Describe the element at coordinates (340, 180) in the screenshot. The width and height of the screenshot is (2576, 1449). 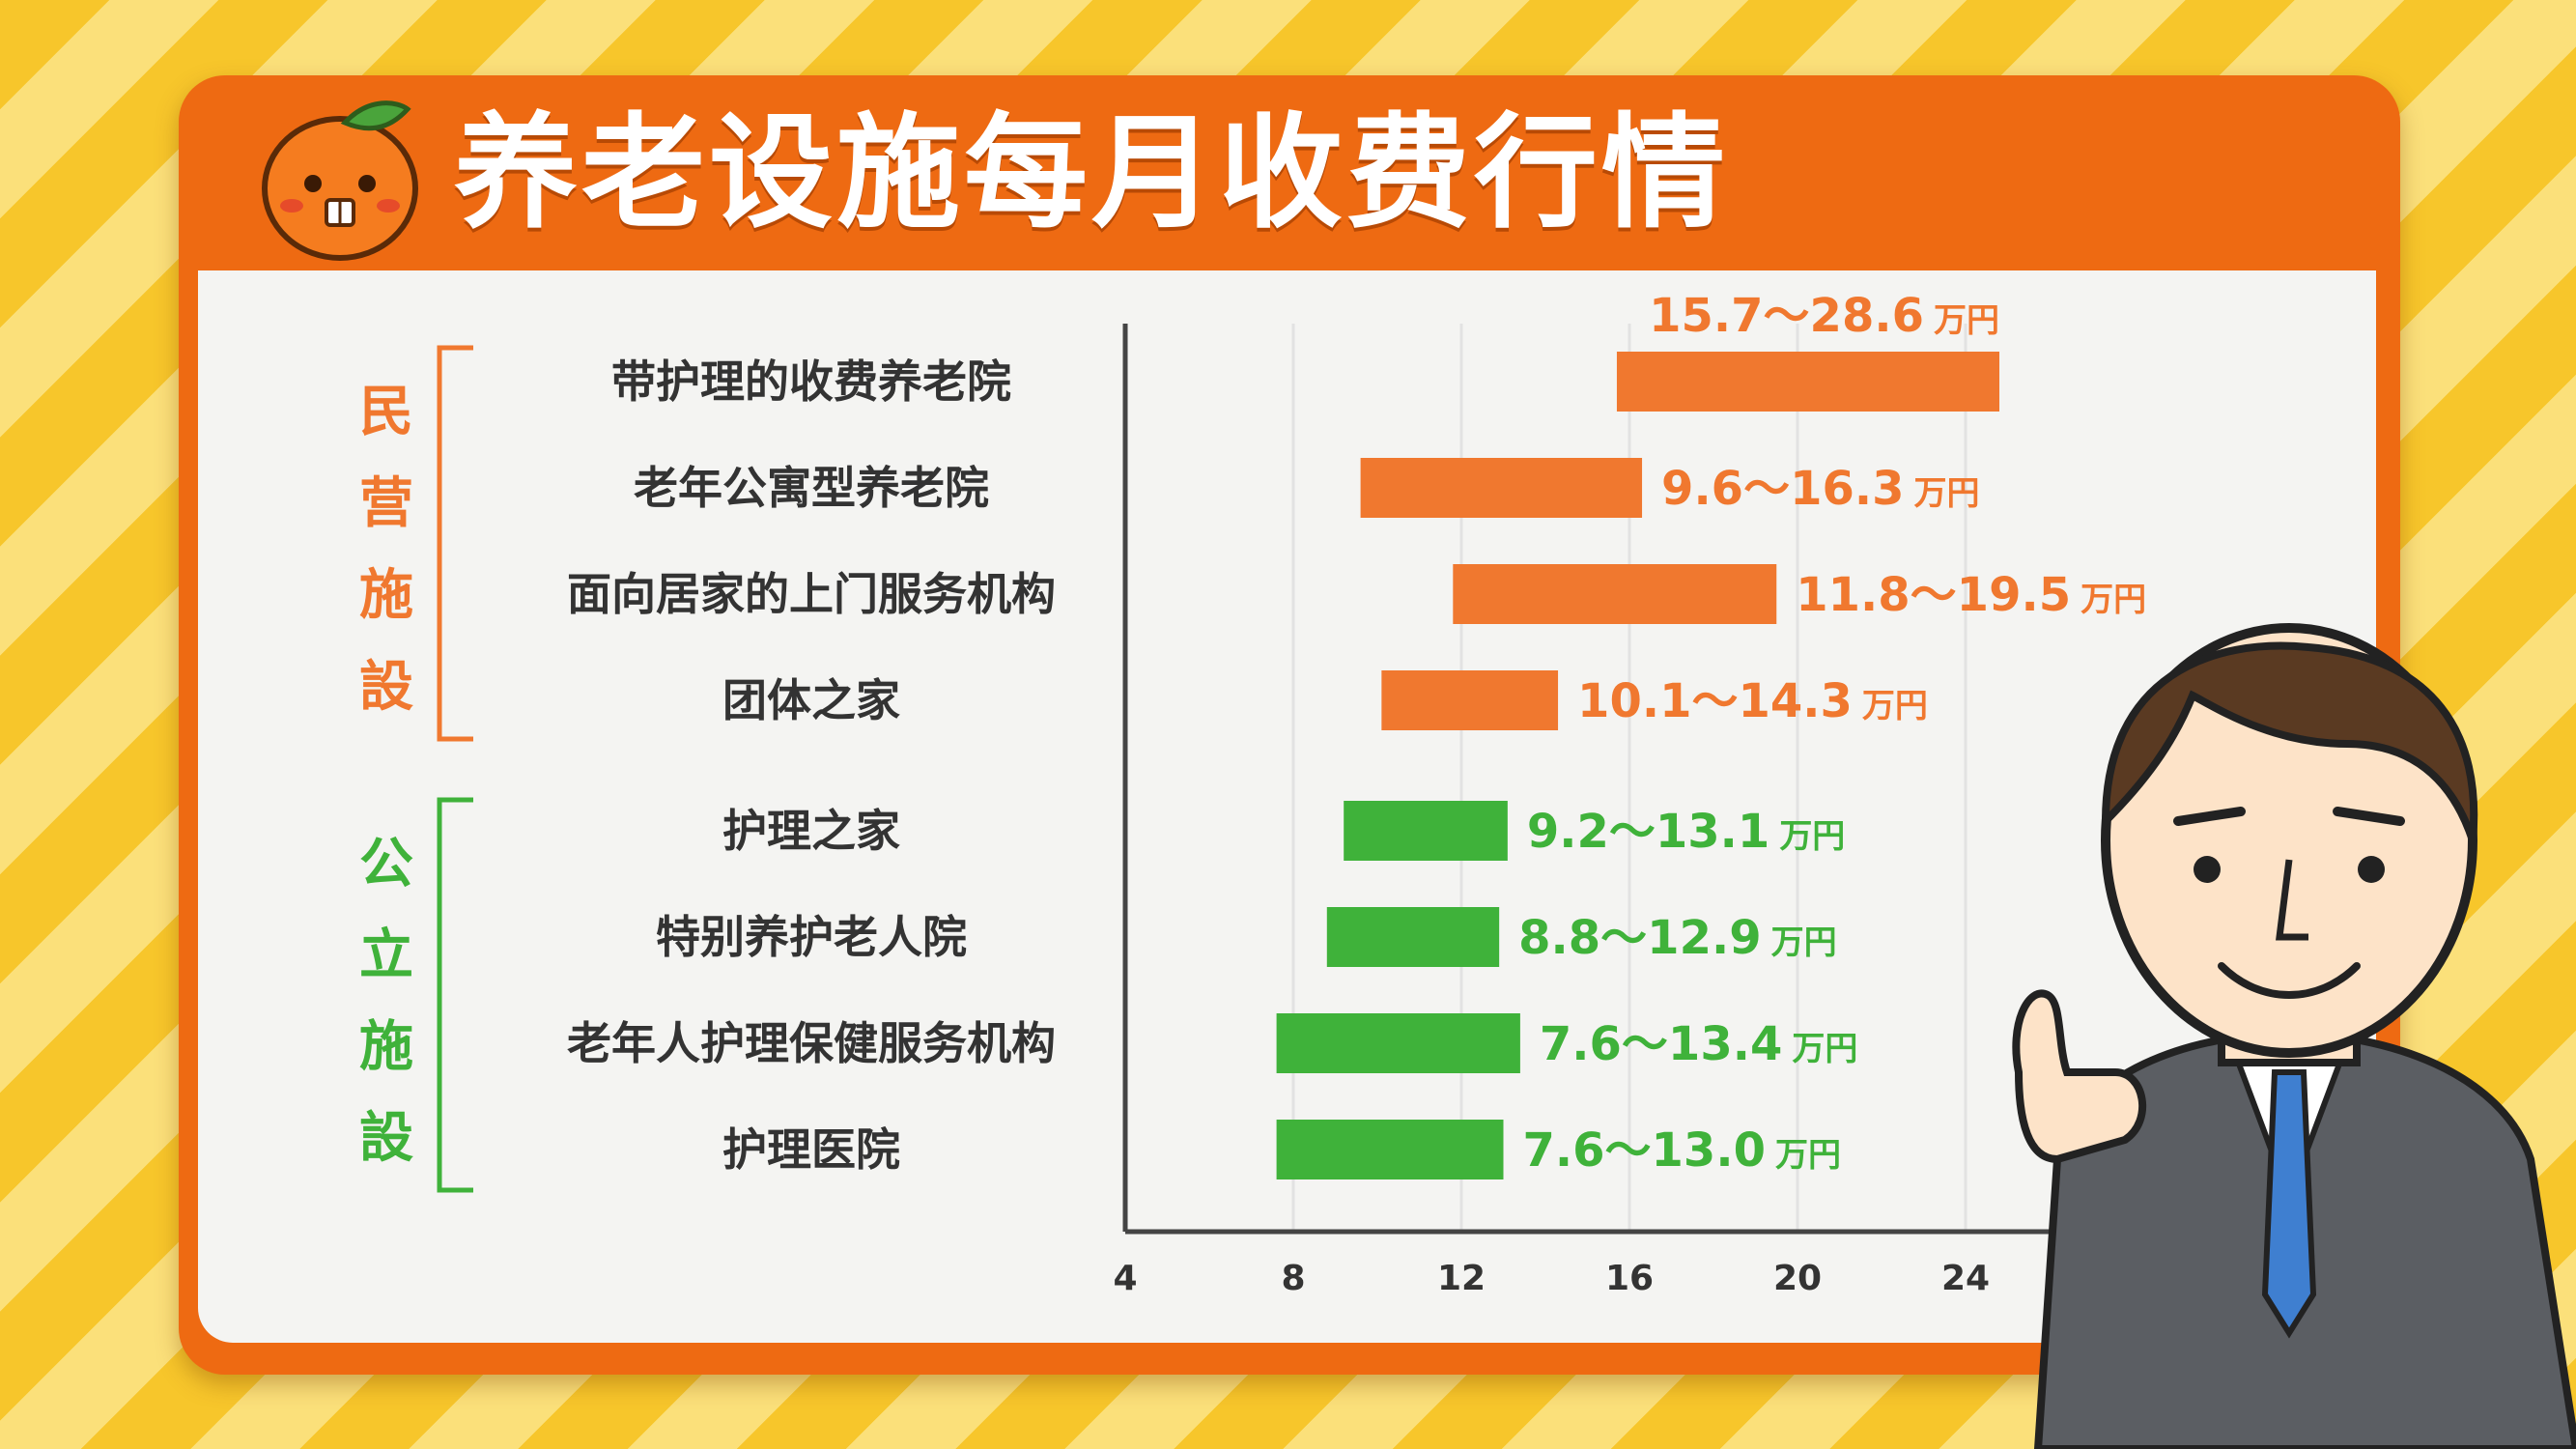
I see `orange-mascot-icon` at that location.